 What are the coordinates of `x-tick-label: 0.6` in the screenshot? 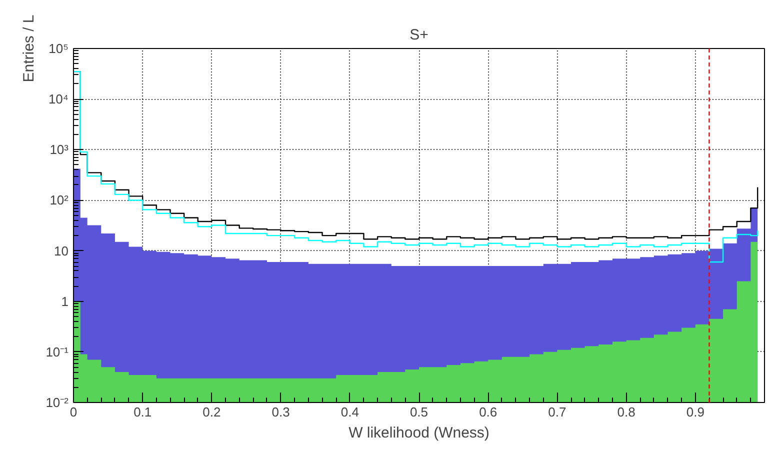 It's located at (488, 412).